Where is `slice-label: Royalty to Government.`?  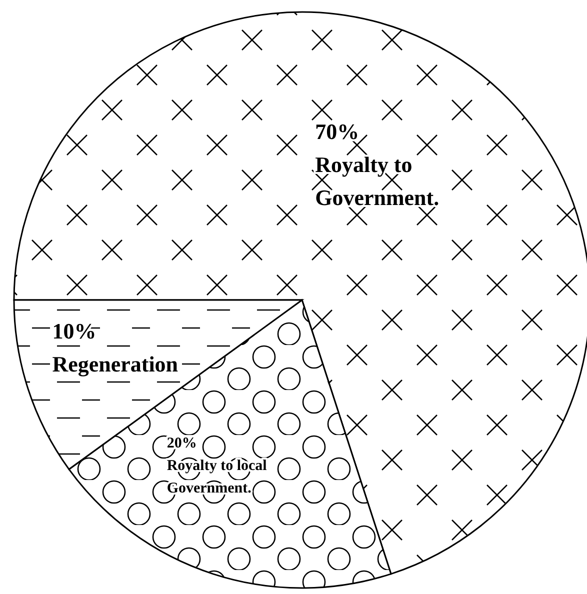
slice-label: Royalty to Government. is located at coordinates (377, 181).